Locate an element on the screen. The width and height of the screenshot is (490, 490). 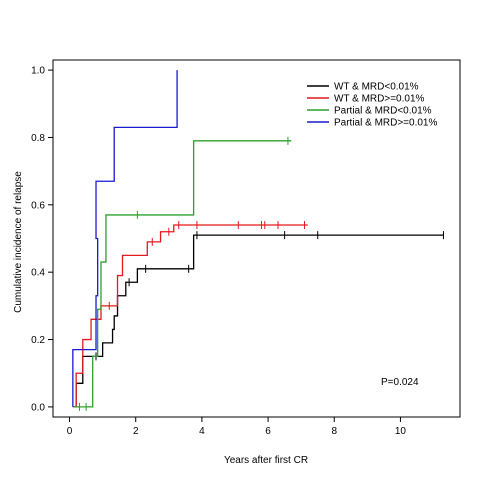
y-tick-label: 0.0 is located at coordinates (38, 407).